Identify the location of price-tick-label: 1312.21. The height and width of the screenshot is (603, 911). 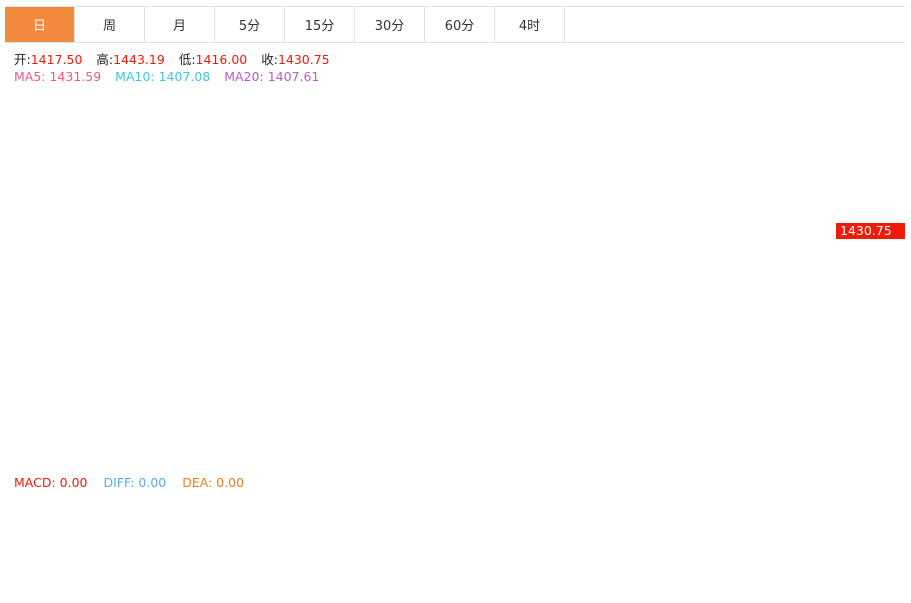
(866, 311).